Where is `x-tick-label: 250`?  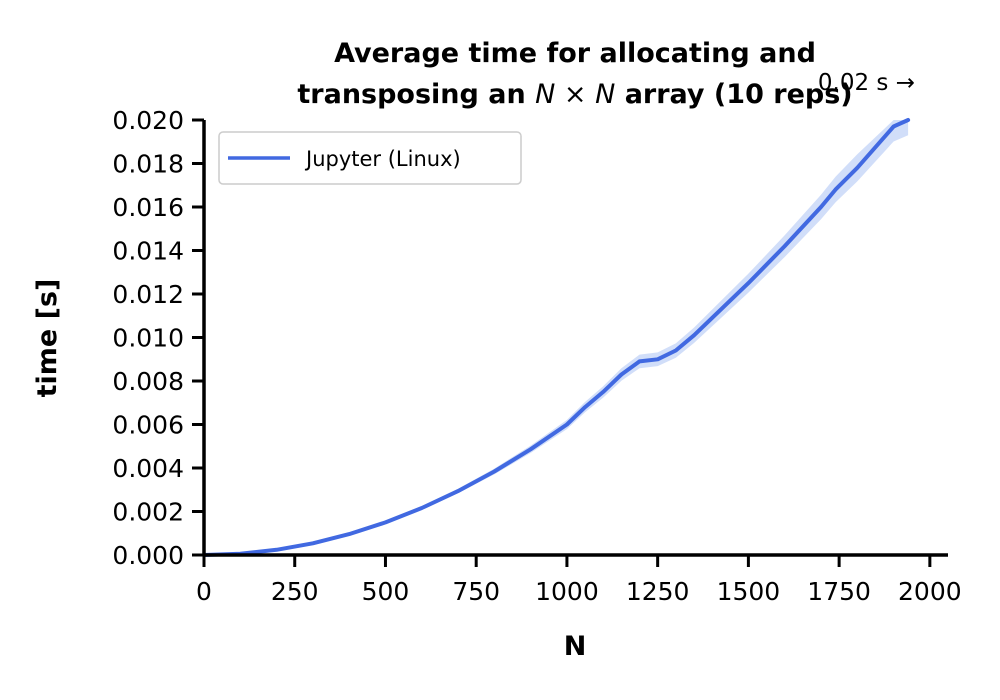 x-tick-label: 250 is located at coordinates (295, 591).